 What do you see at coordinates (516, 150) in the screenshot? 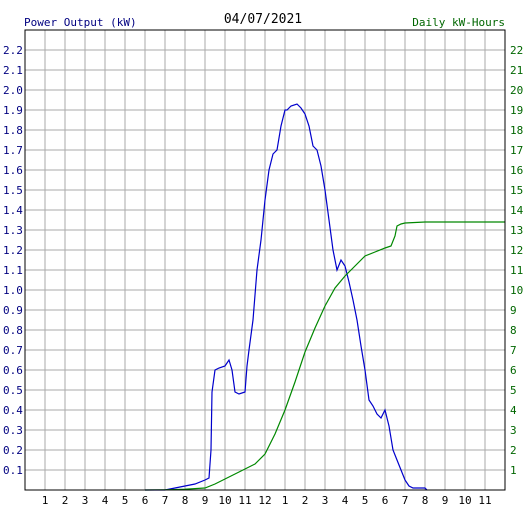
I see `right-tick-label: 17` at bounding box center [516, 150].